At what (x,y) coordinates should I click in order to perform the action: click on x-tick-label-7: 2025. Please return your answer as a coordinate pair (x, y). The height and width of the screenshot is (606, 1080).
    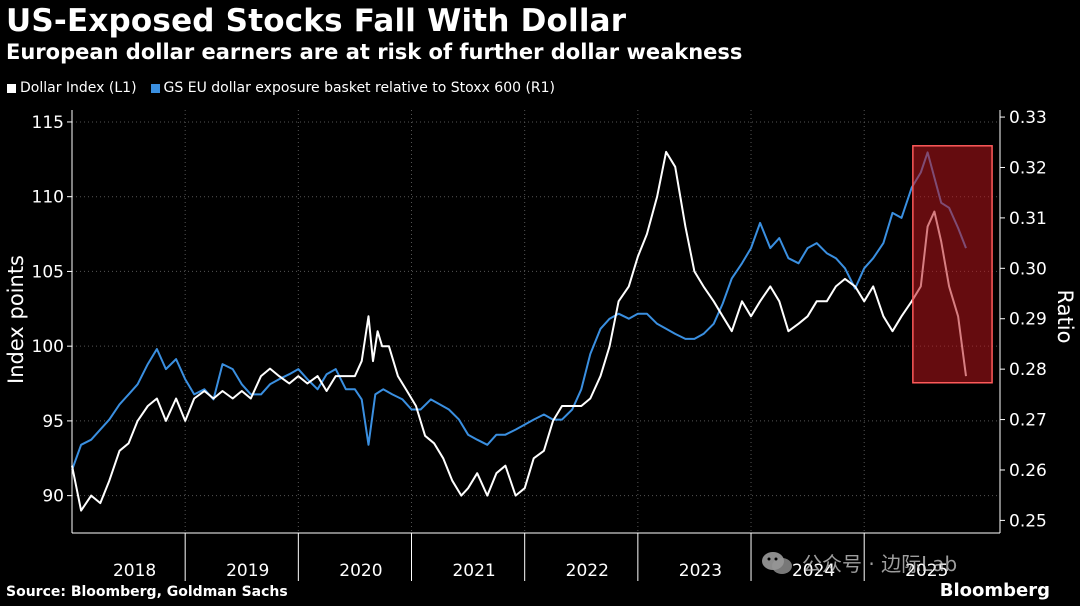
    Looking at the image, I should click on (926, 571).